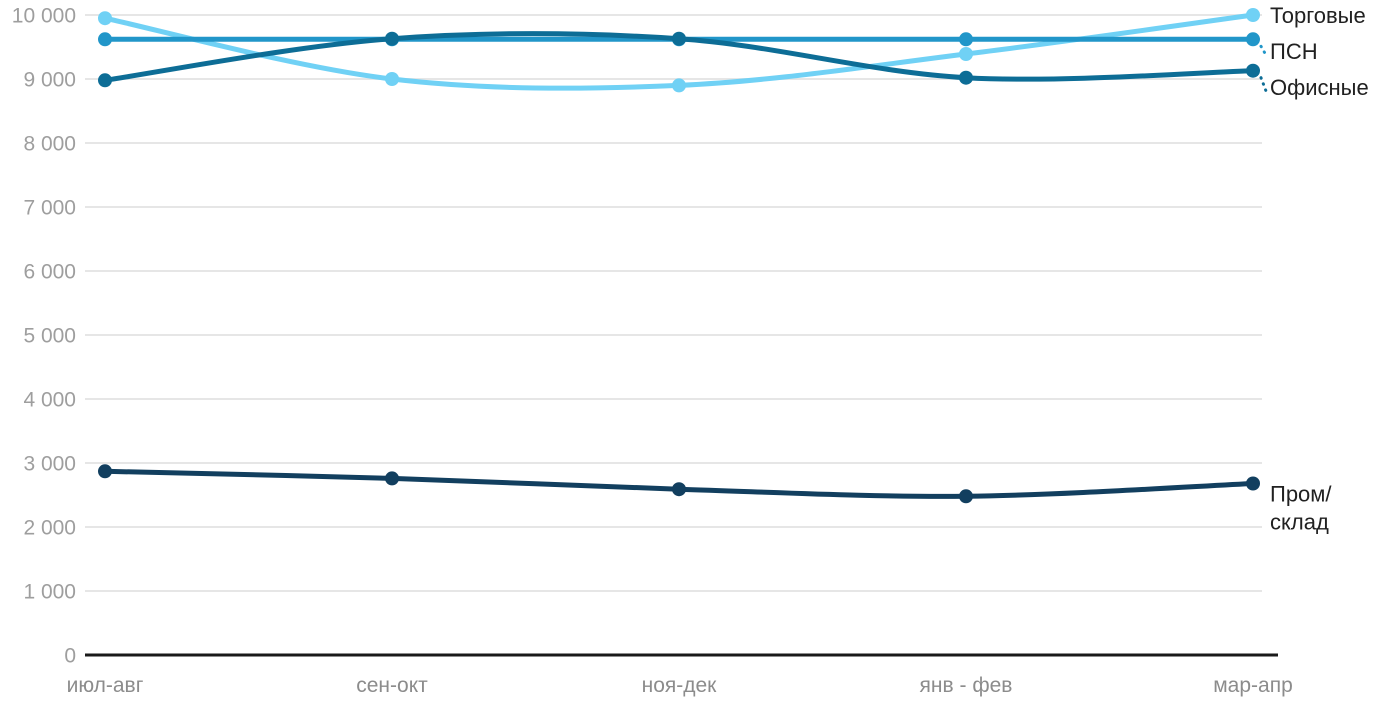  I want to click on y-tick-label: 4 000, so click(49, 400).